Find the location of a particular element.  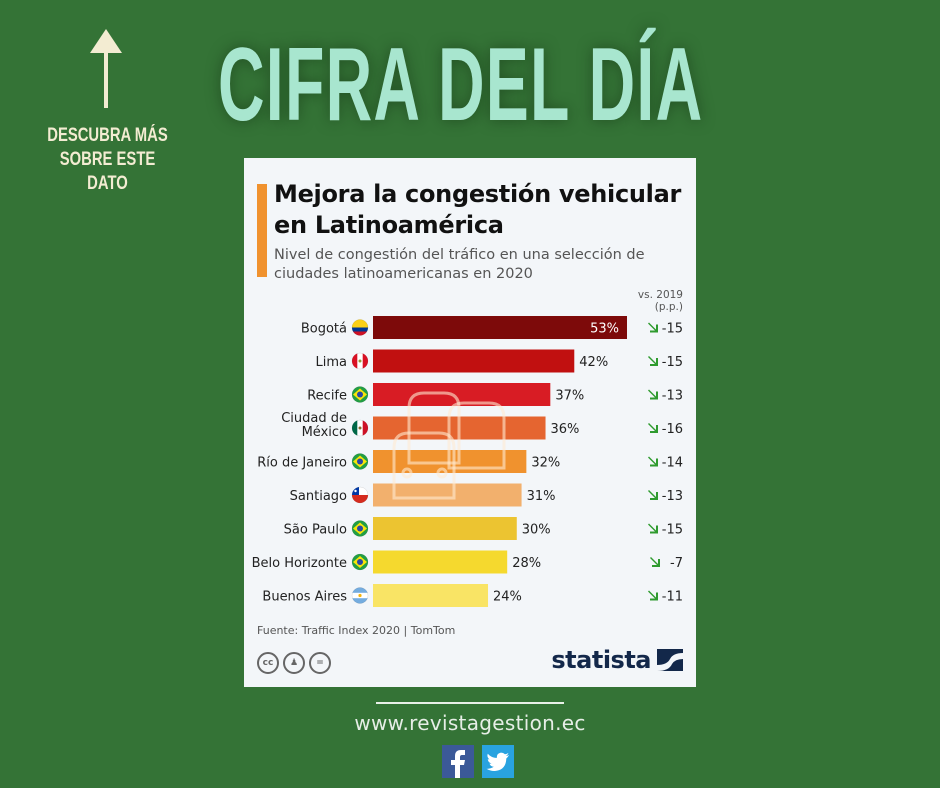

change-label: -11 is located at coordinates (672, 597).